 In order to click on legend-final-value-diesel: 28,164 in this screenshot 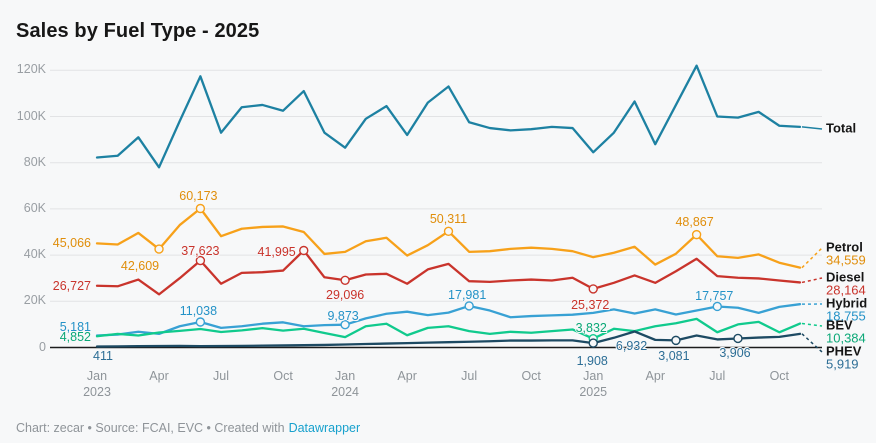, I will do `click(846, 290)`.